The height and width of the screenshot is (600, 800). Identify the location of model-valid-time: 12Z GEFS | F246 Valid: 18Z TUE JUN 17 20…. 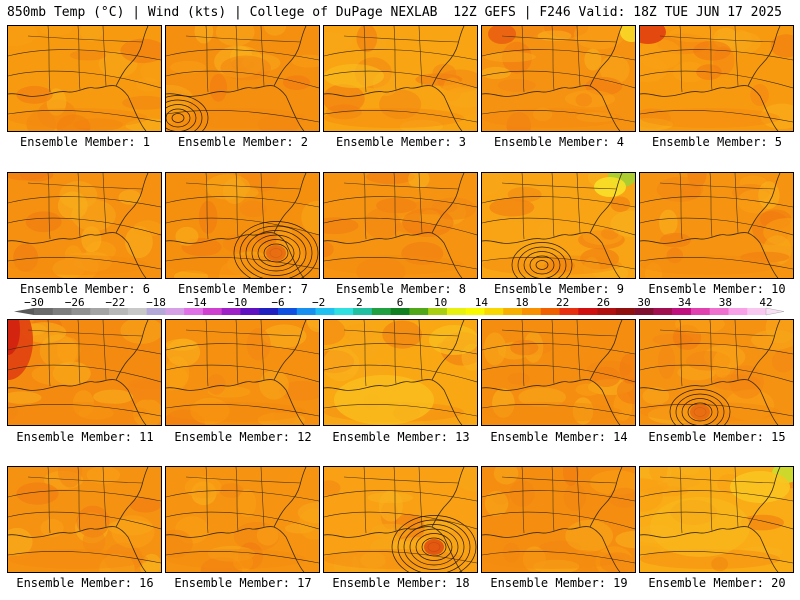
(617, 12).